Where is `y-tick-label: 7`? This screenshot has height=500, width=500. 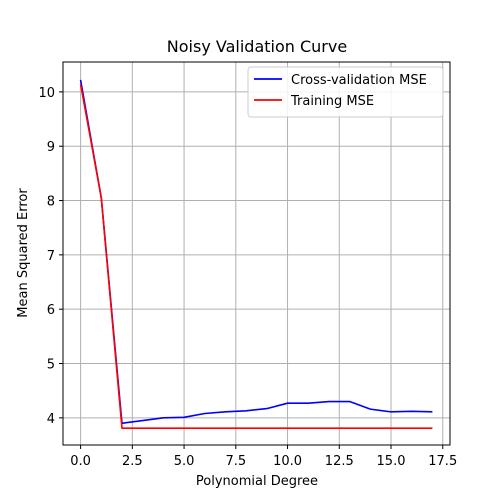
y-tick-label: 7 is located at coordinates (51, 256).